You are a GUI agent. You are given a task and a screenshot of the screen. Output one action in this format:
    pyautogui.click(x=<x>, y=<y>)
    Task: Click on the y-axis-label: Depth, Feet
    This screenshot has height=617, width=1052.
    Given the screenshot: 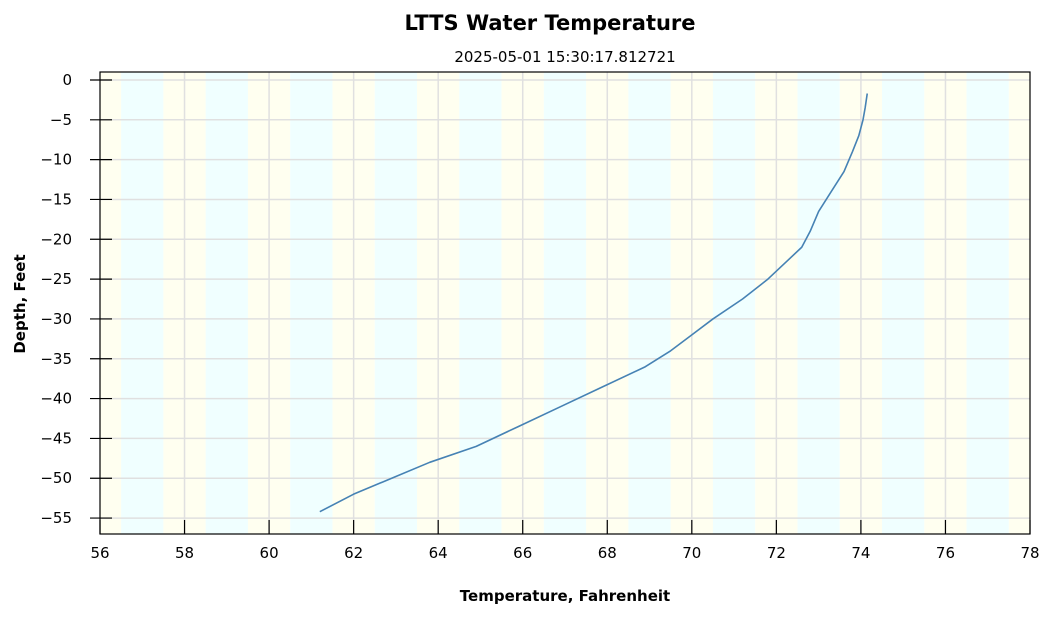 What is the action you would take?
    pyautogui.click(x=20, y=303)
    